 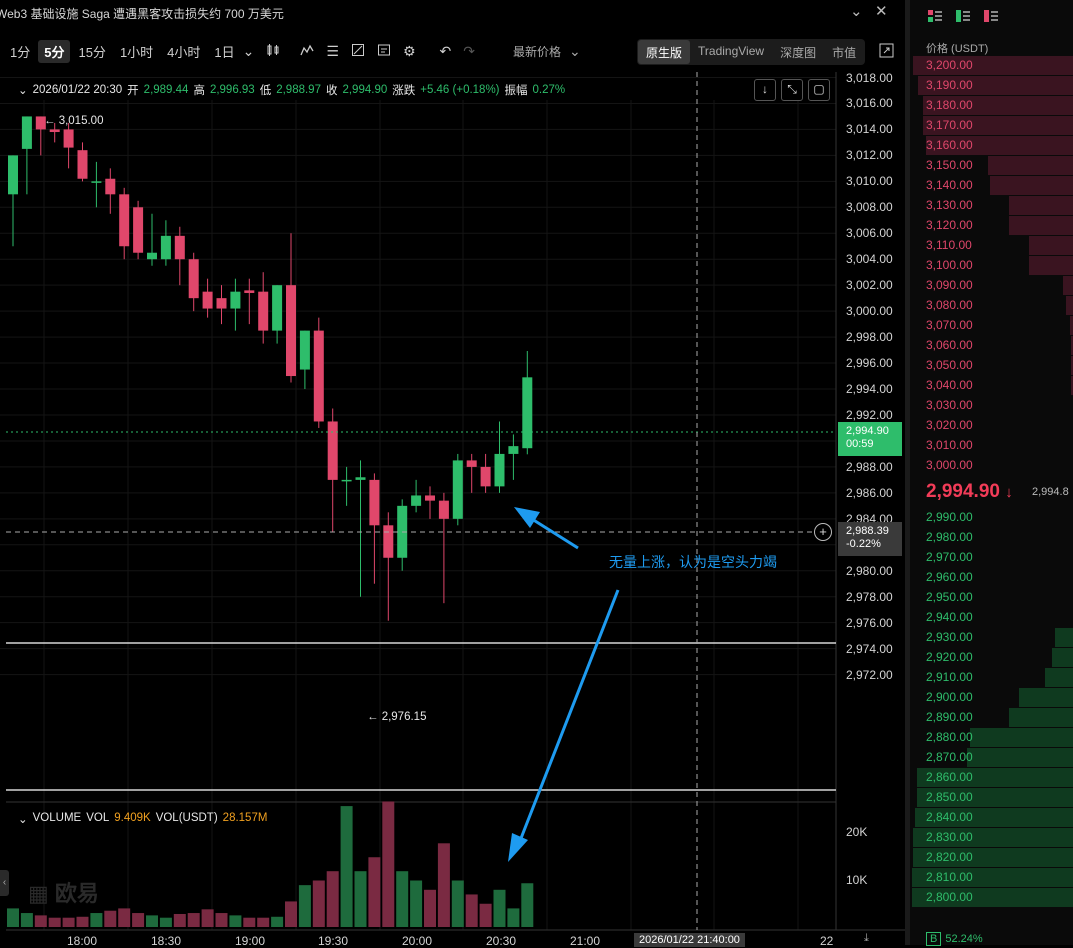 I want to click on timeframe-15m: 15分, so click(x=92, y=52).